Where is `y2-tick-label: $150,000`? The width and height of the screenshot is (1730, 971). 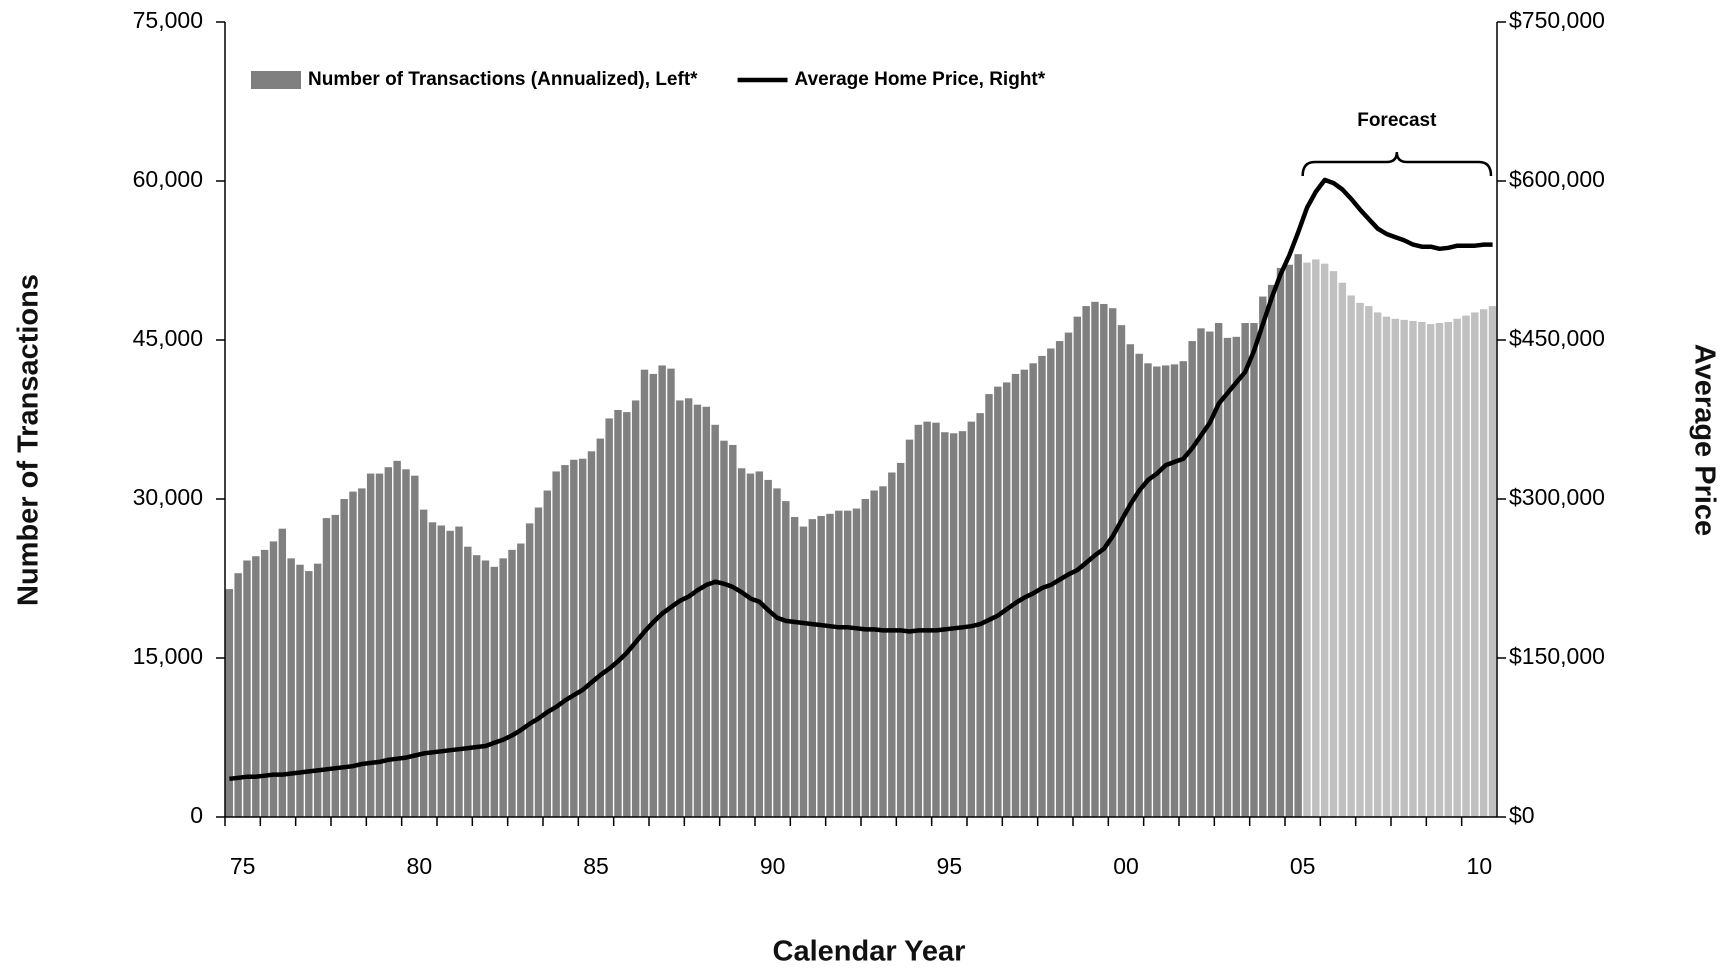
y2-tick-label: $150,000 is located at coordinates (1557, 656).